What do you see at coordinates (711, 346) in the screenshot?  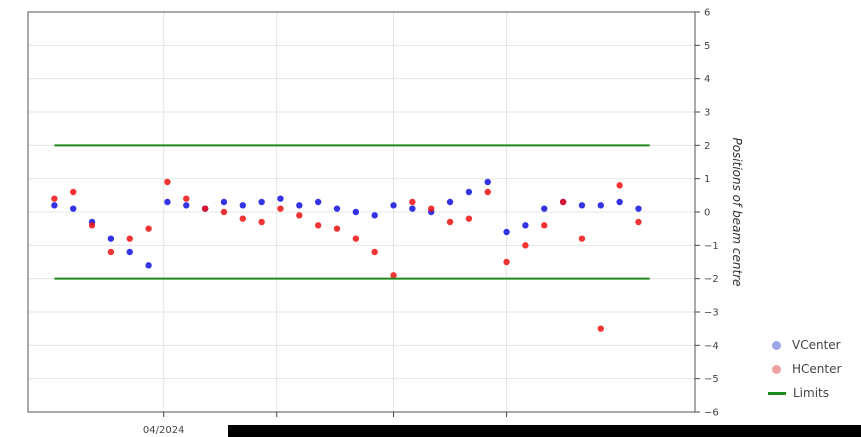 I see `y-tick-label: −4` at bounding box center [711, 346].